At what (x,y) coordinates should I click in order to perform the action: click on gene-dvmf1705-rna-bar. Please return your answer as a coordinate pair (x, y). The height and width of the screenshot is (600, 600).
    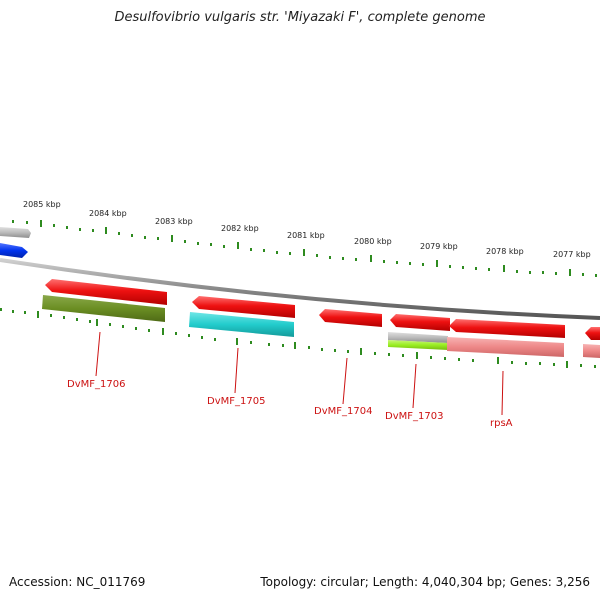
    Looking at the image, I should click on (241, 324).